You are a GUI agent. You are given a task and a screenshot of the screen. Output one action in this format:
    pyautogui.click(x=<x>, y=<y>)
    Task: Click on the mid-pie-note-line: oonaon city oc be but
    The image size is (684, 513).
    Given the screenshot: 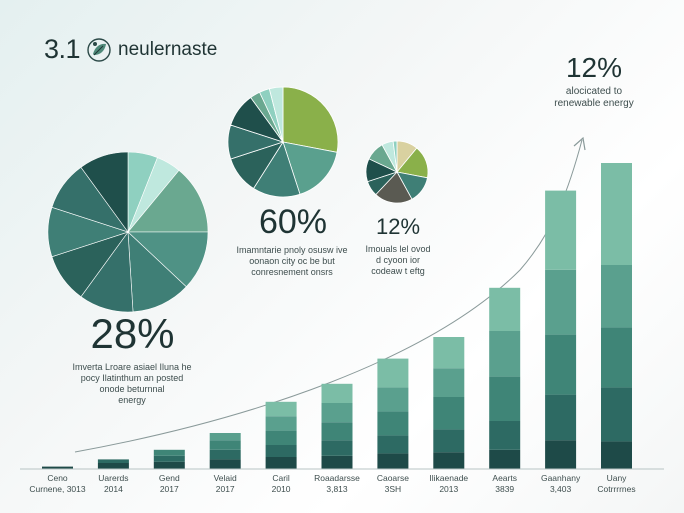 What is the action you would take?
    pyautogui.click(x=292, y=261)
    